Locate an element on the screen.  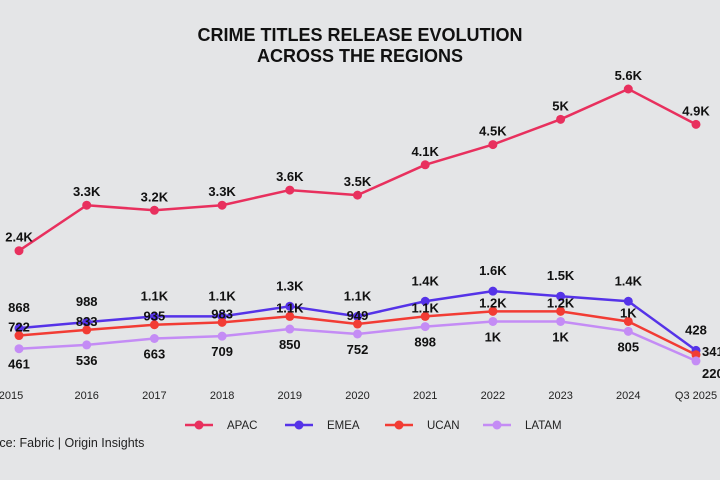
x-tick-label: 2021 is located at coordinates (425, 396).